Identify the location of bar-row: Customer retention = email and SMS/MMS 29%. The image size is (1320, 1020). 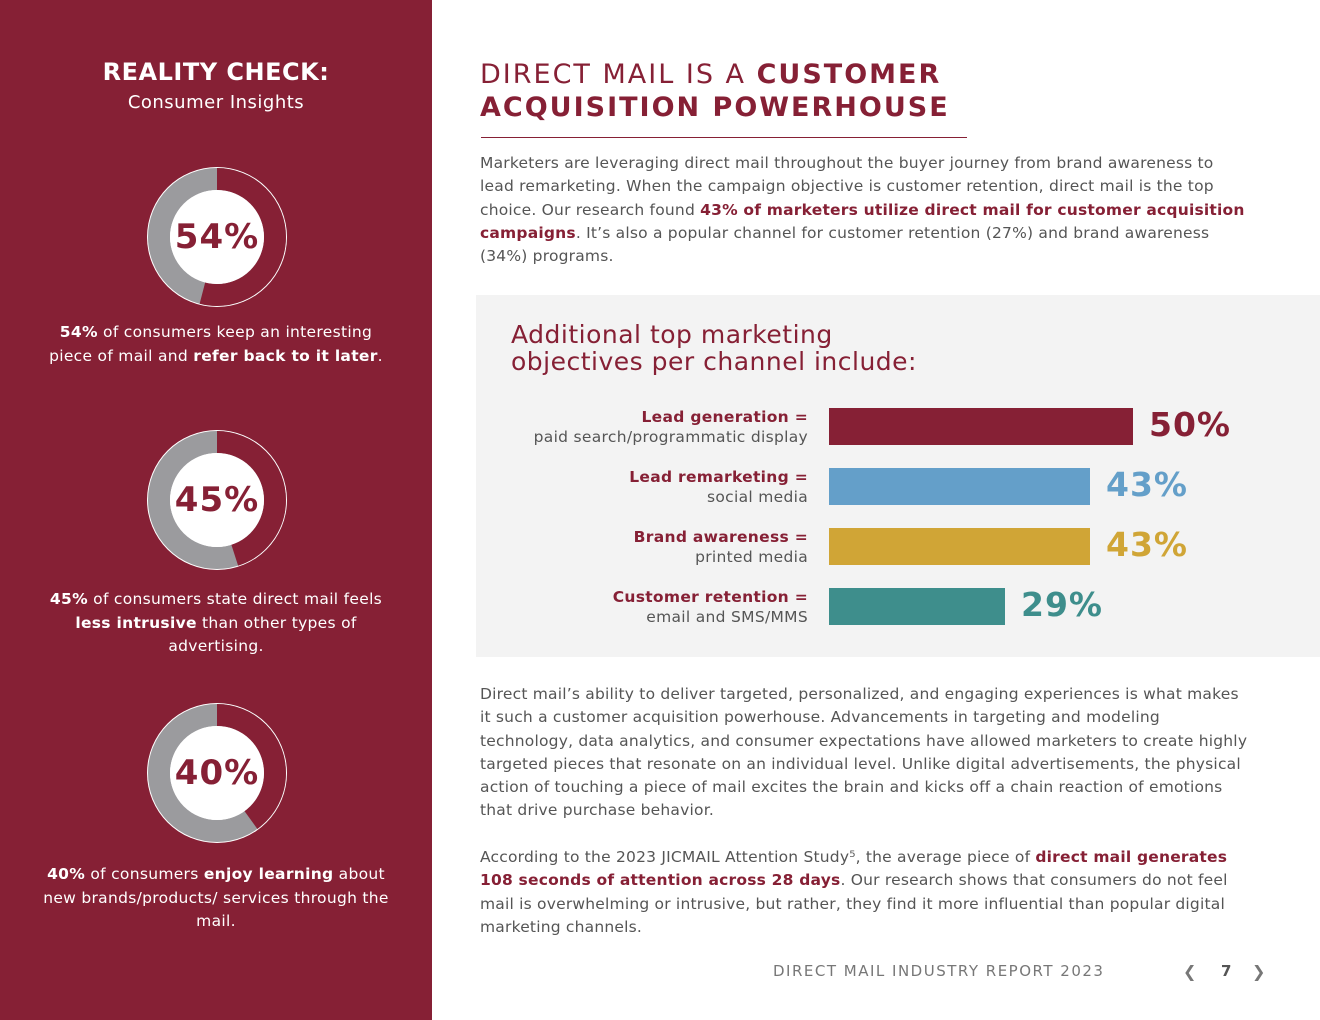
(898, 606).